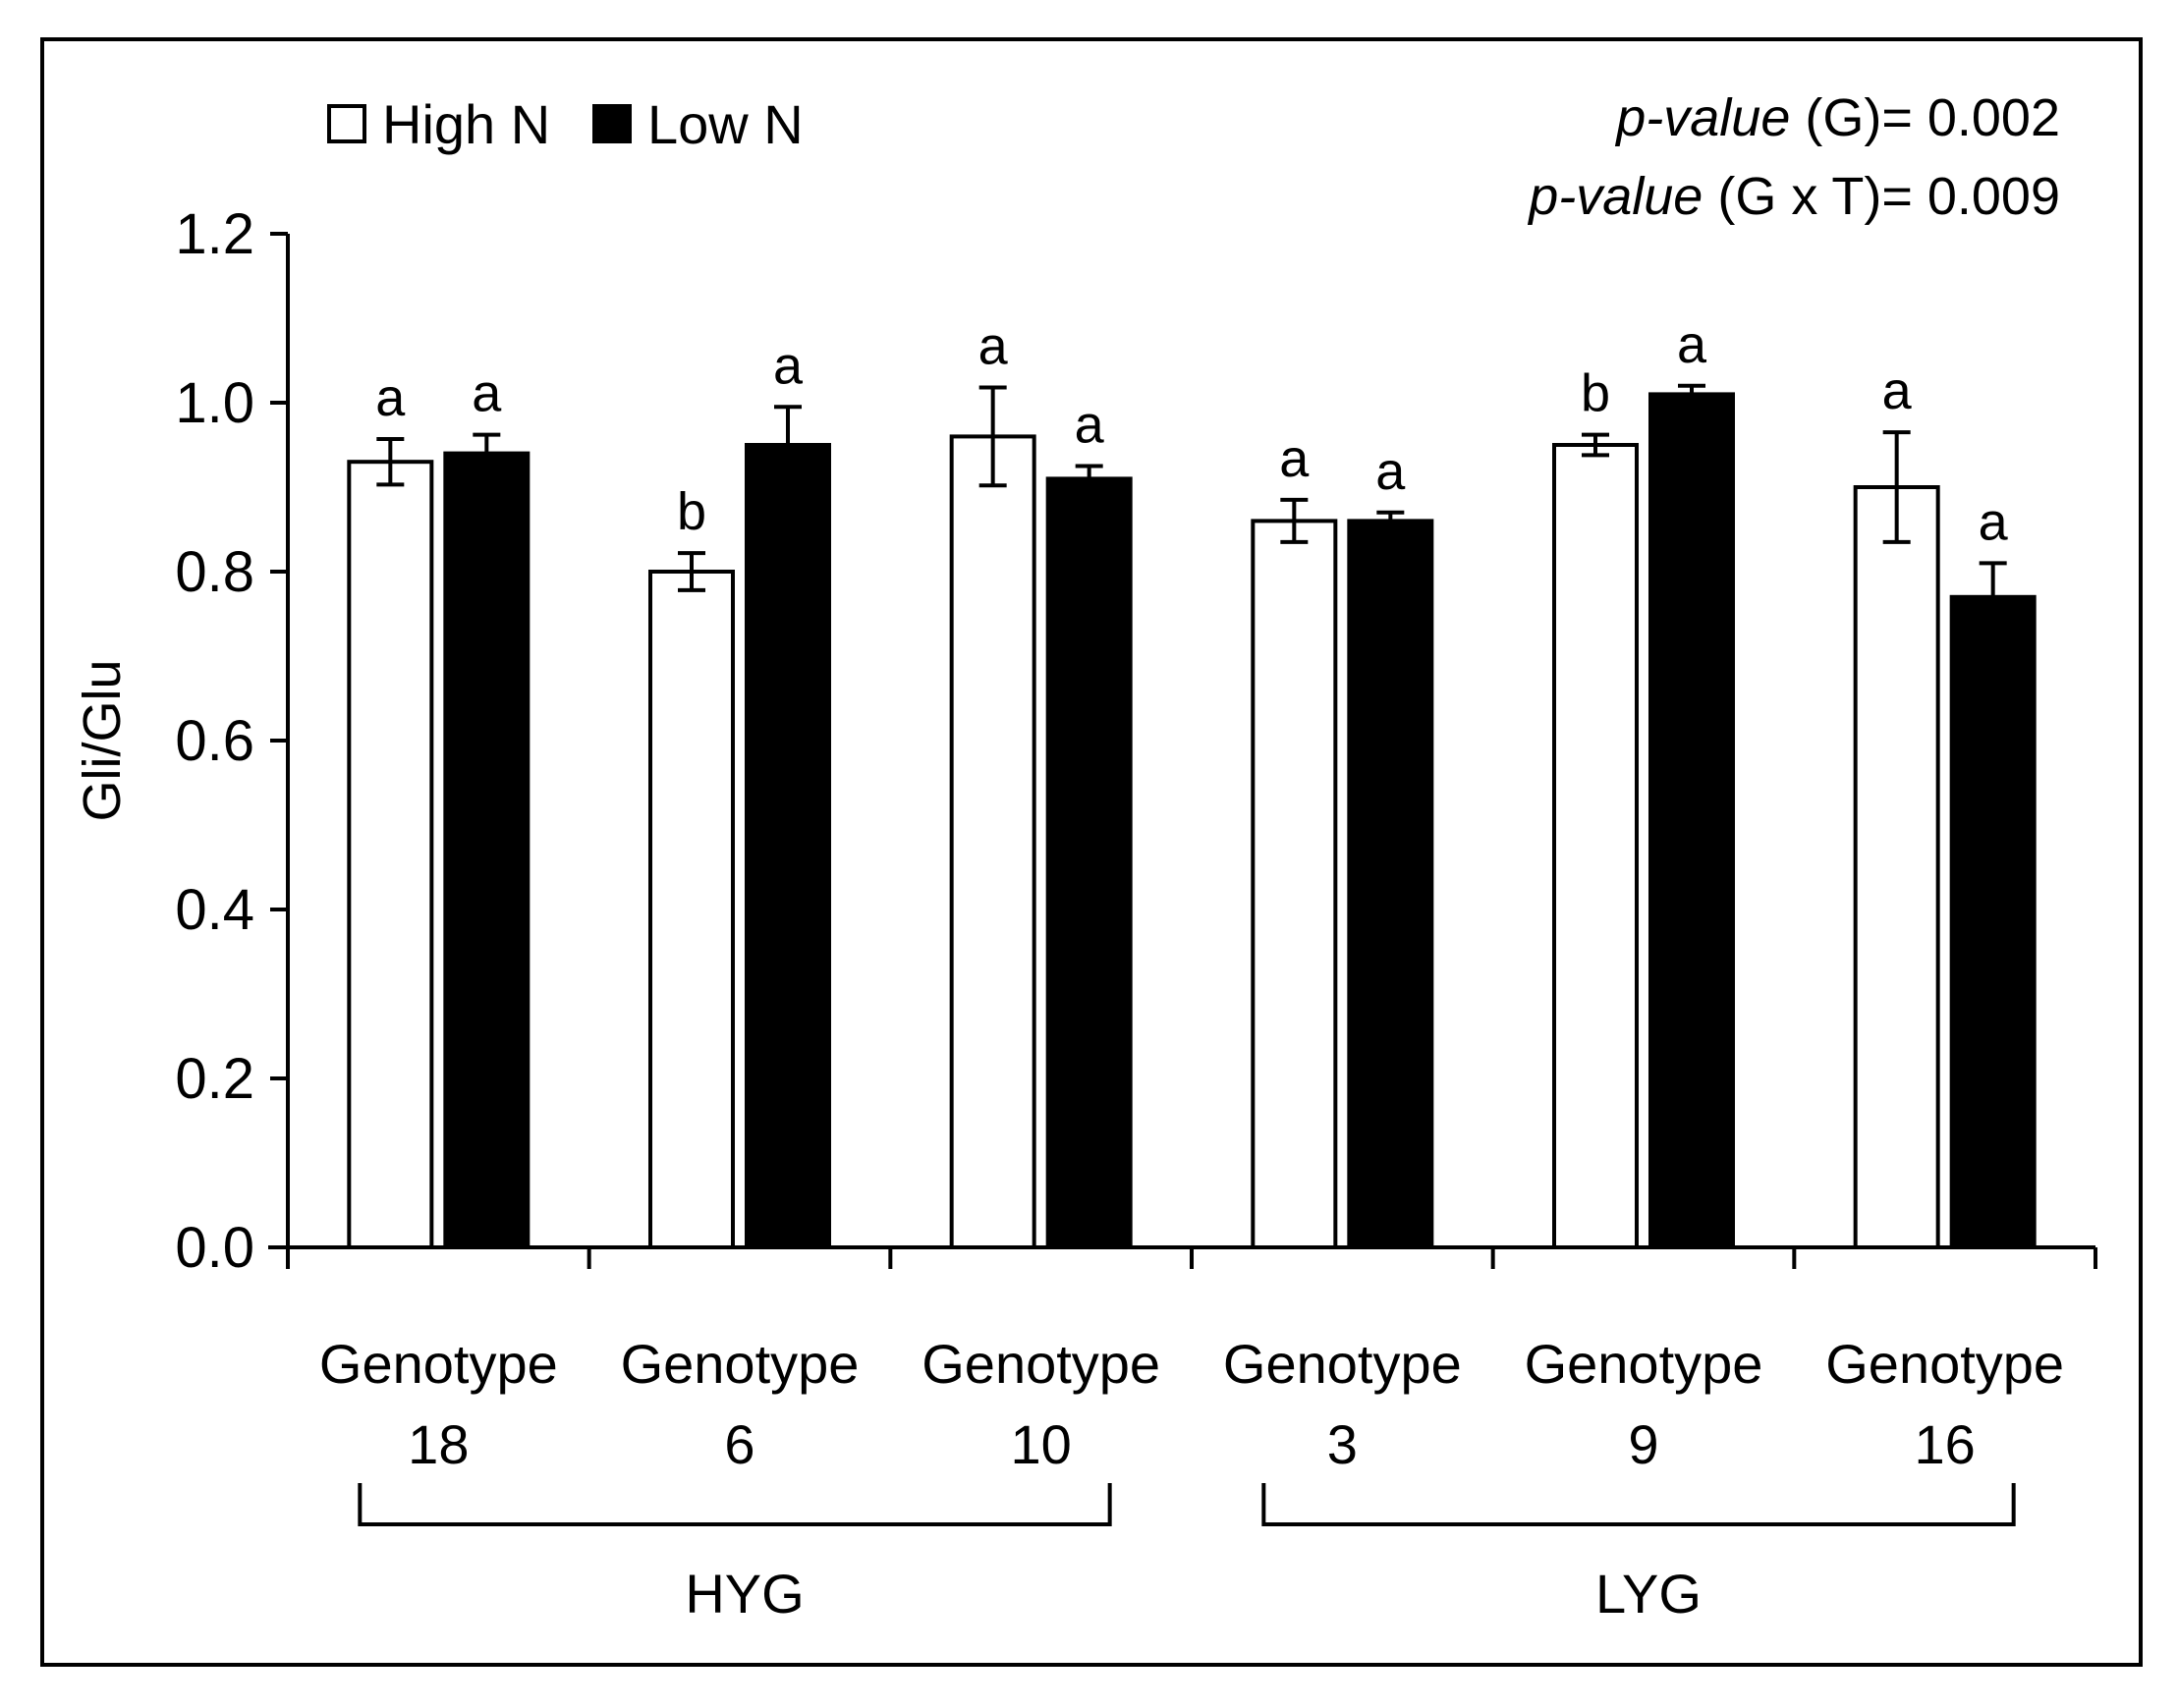  Describe the element at coordinates (1994, 521) in the screenshot. I see `significance-letter-low-n-5: a` at that location.